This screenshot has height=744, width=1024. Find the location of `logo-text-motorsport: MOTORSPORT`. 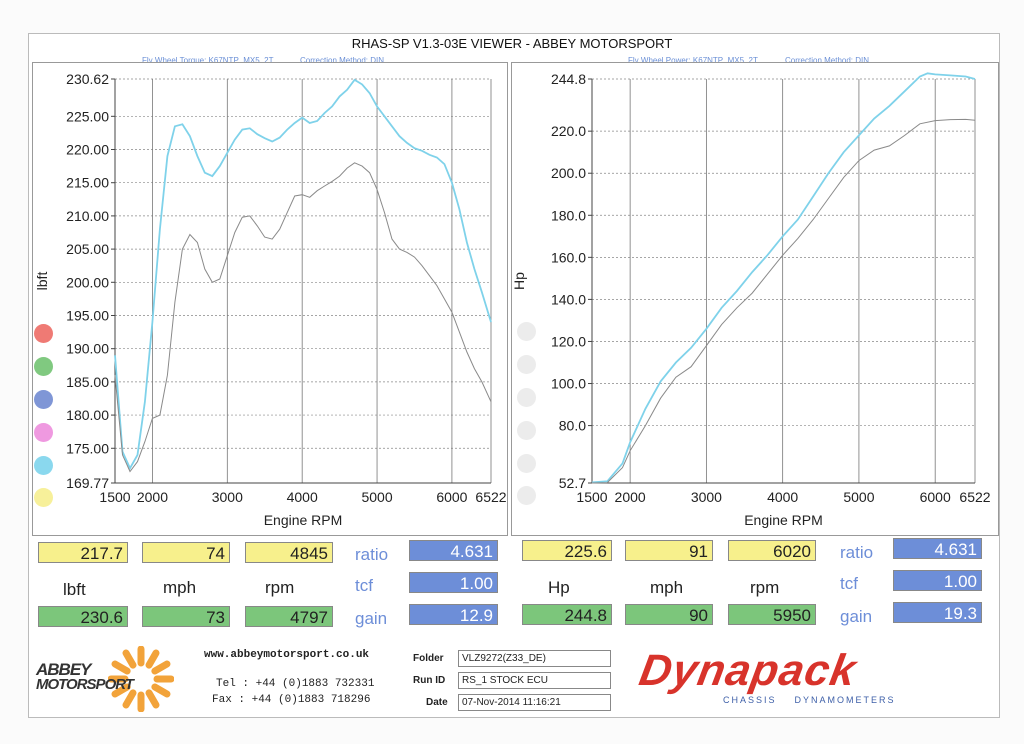

logo-text-motorsport: MOTORSPORT is located at coordinates (85, 684).